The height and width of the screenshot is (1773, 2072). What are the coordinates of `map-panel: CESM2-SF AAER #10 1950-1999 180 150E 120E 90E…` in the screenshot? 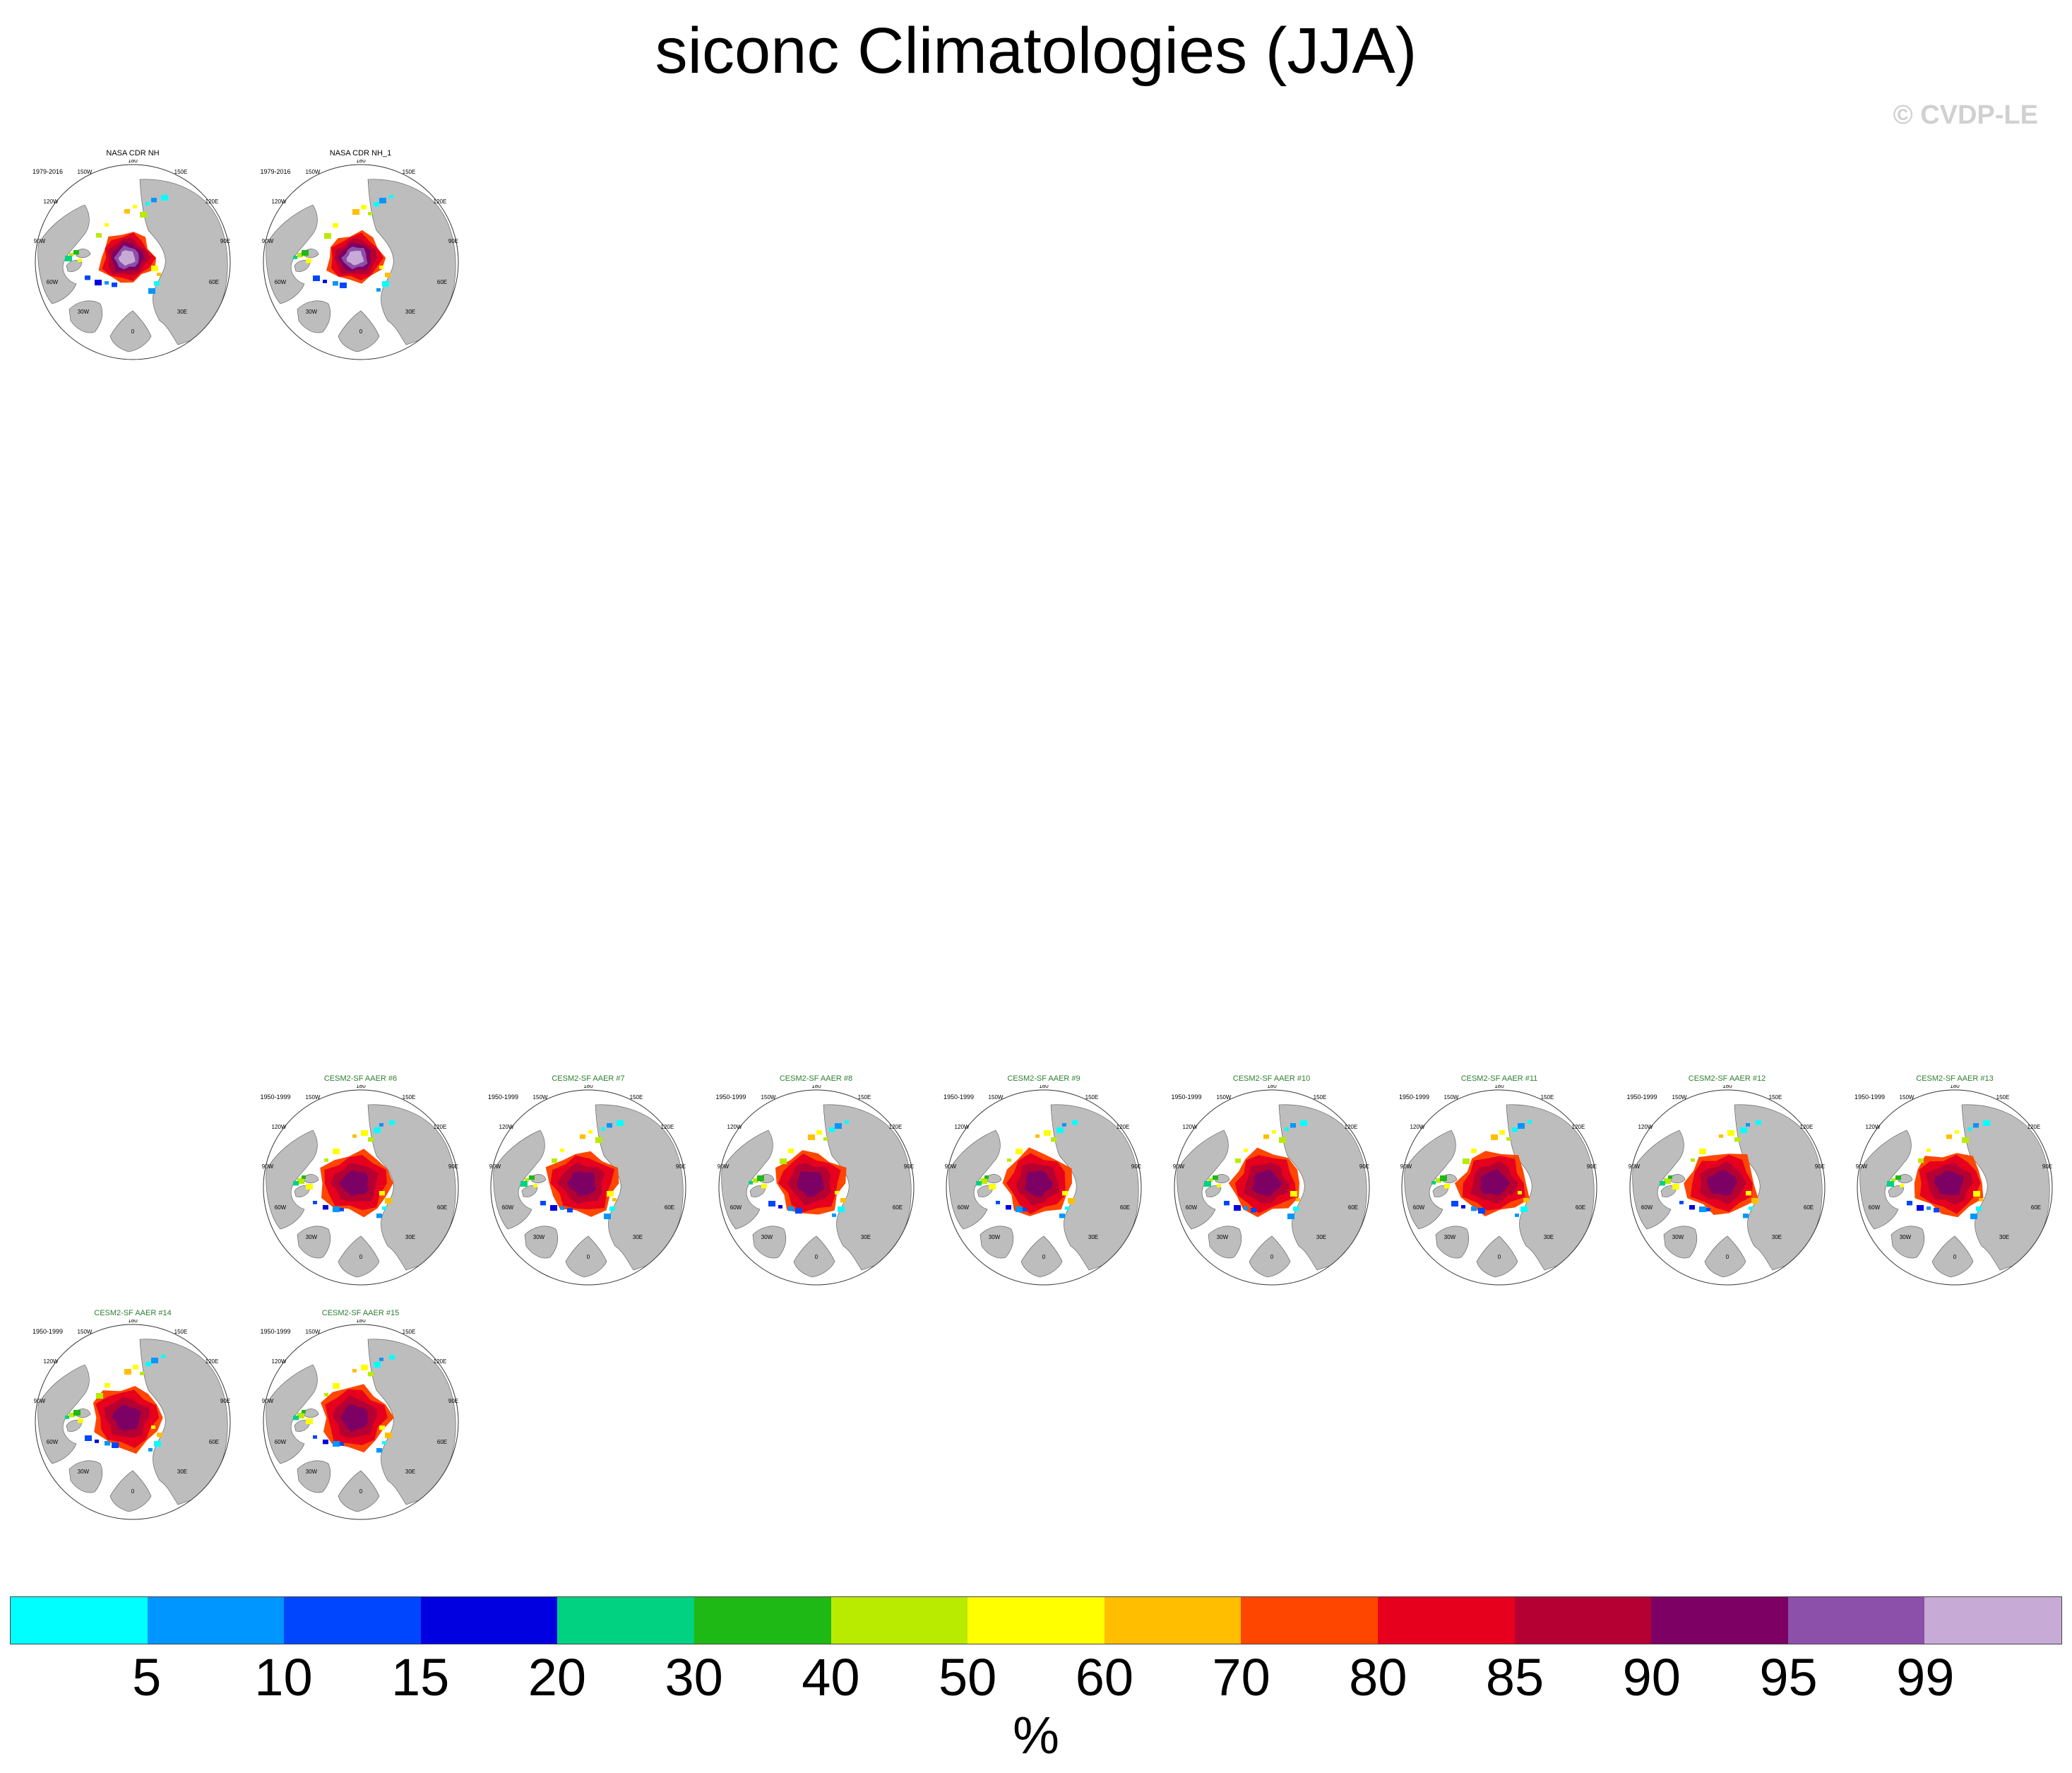 It's located at (1272, 1187).